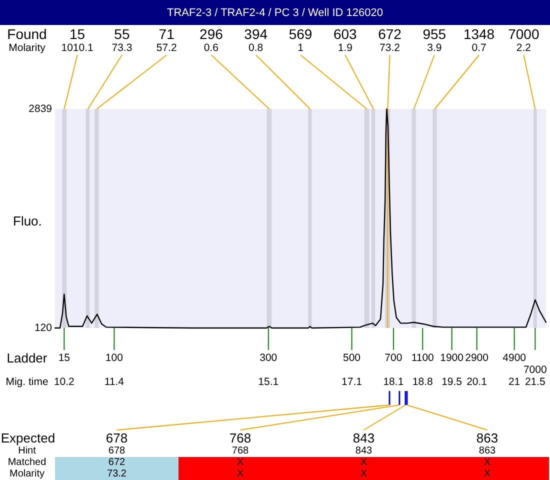  What do you see at coordinates (166, 34) in the screenshot?
I see `band-label: 71` at bounding box center [166, 34].